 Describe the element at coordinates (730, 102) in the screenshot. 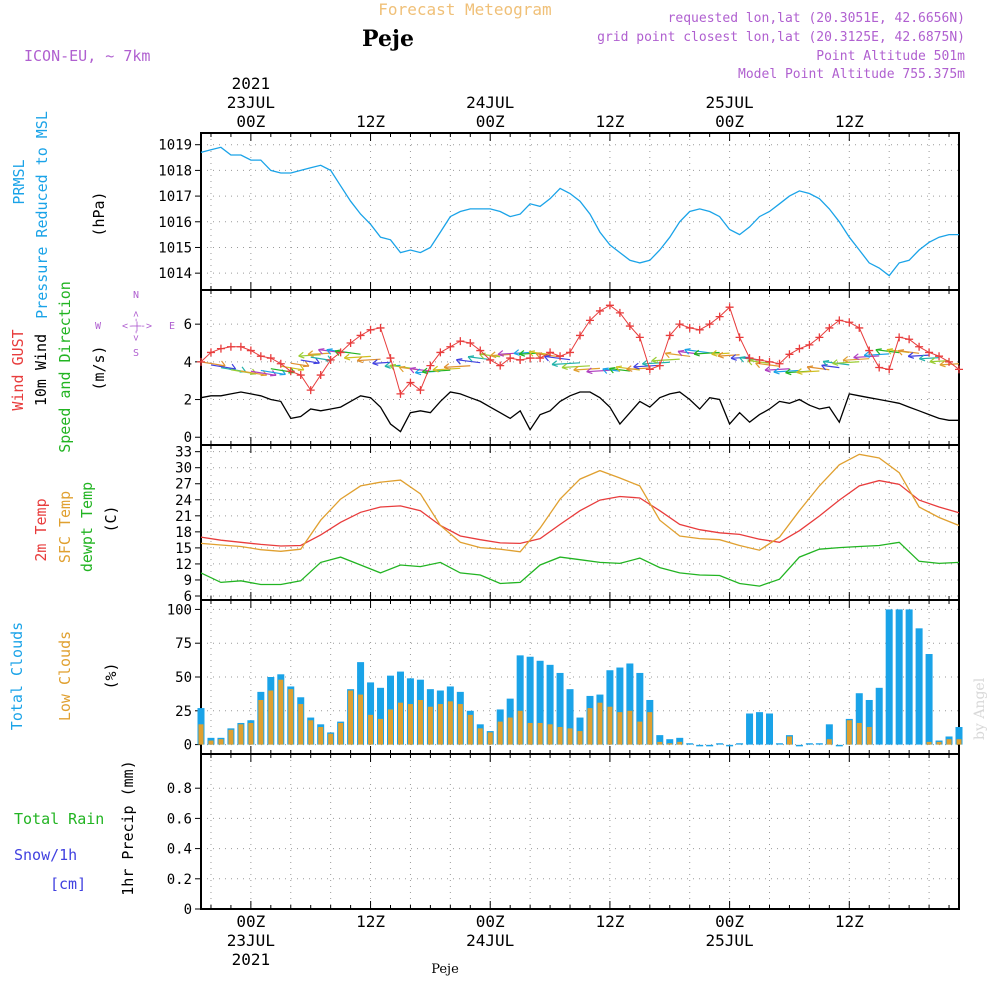

I see `top-time-label: 25JUL` at that location.